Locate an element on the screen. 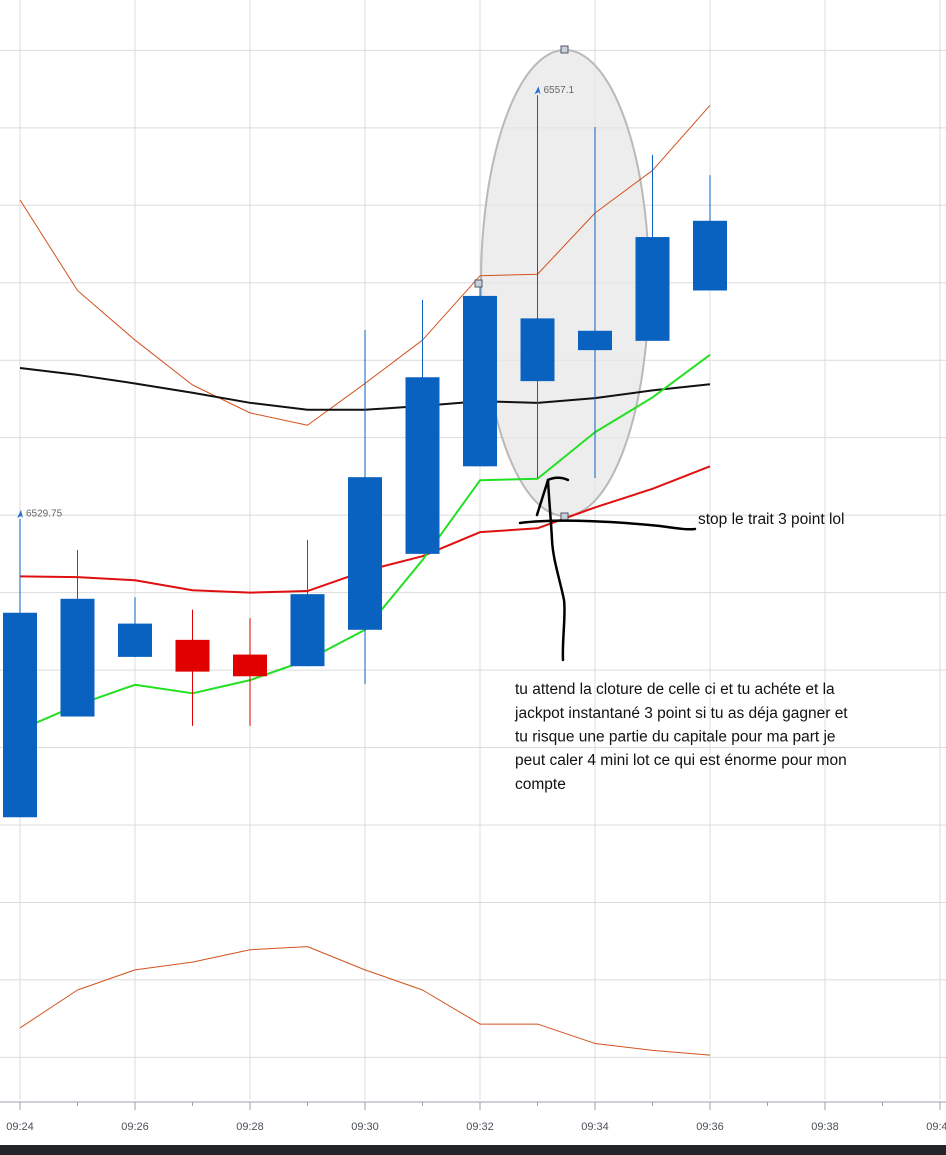  x-tick-label: 09:24 is located at coordinates (20, 1127).